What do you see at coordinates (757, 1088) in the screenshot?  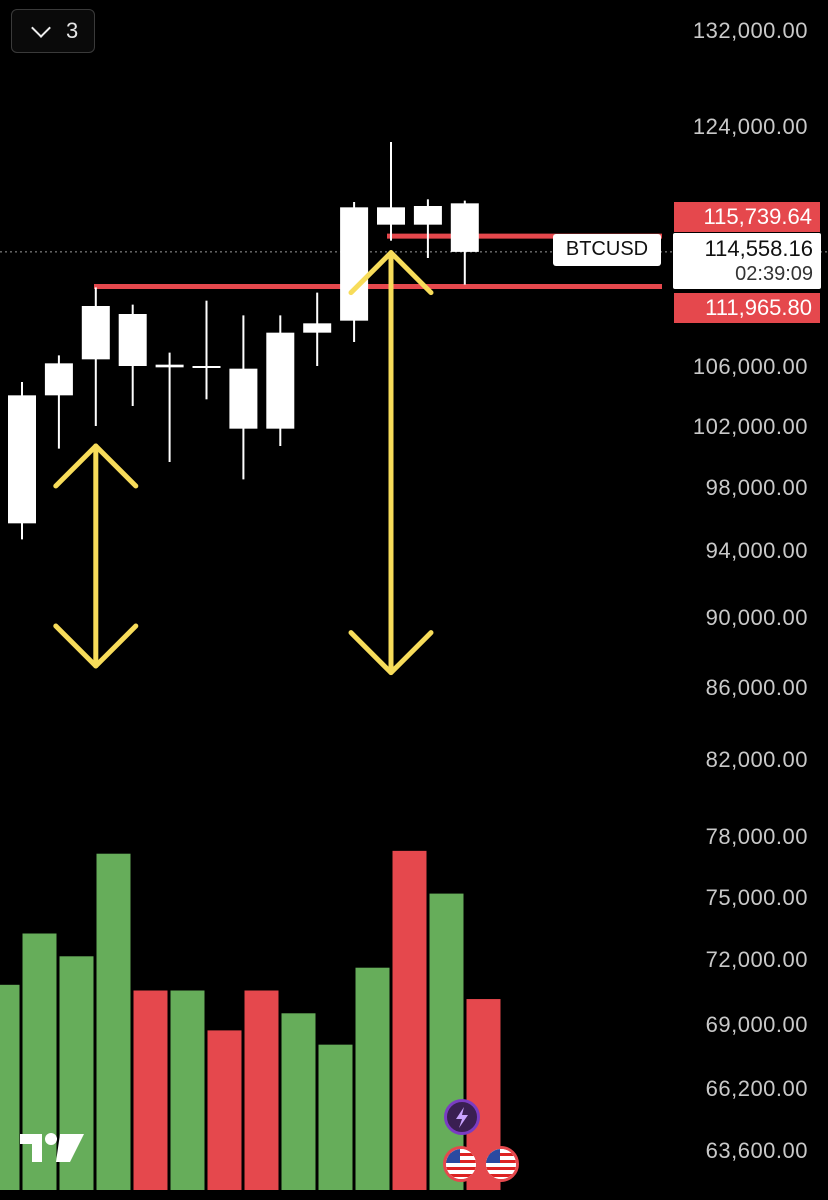 I see `price-axis-tick-label: 66,200.00` at bounding box center [757, 1088].